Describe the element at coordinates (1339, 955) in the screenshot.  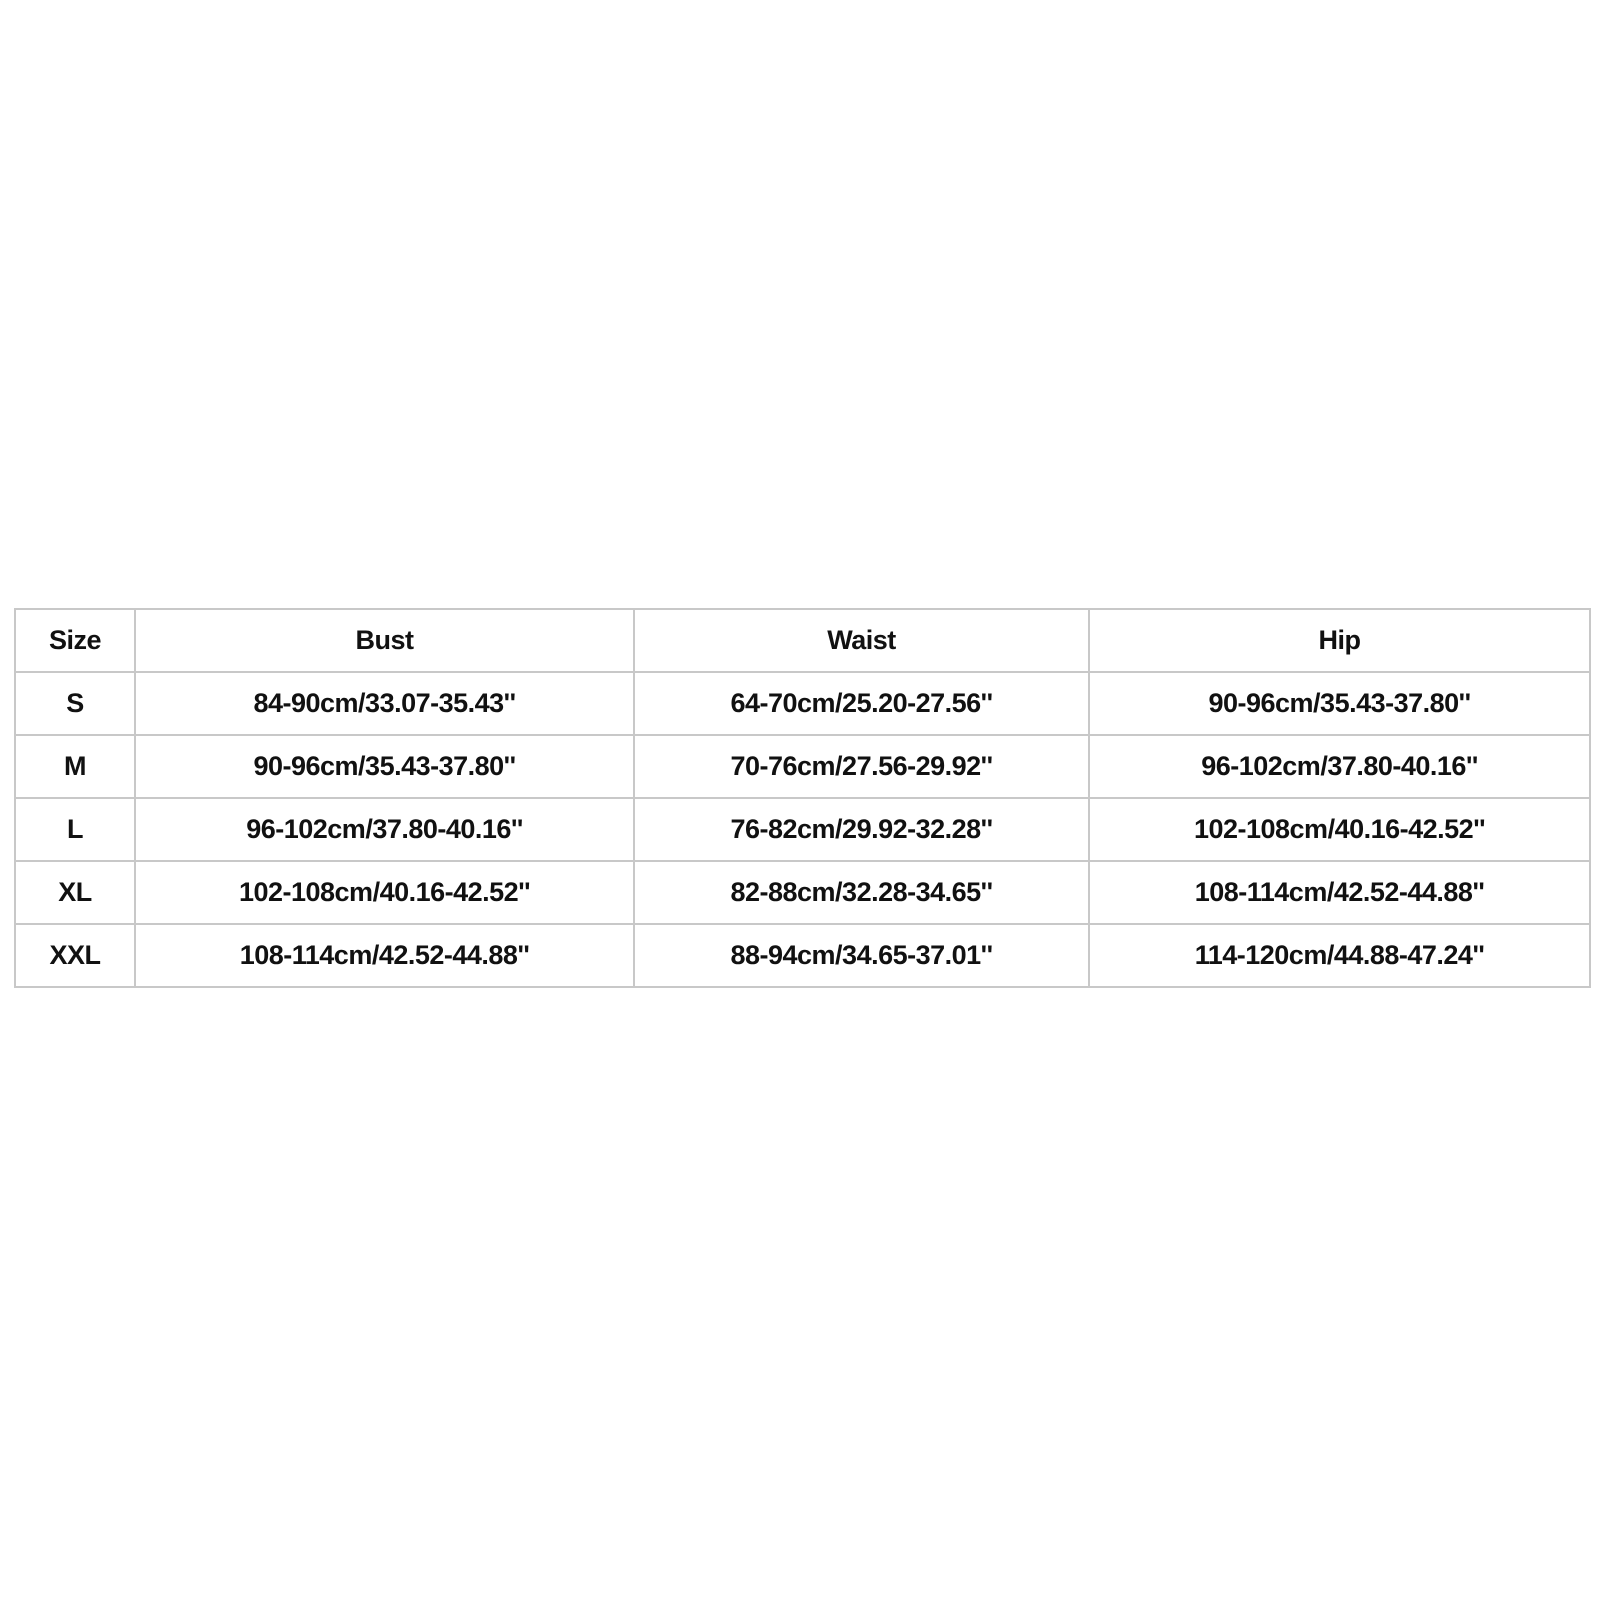
I see `hip-cell: 114-120cm/44.88-47.24''` at that location.